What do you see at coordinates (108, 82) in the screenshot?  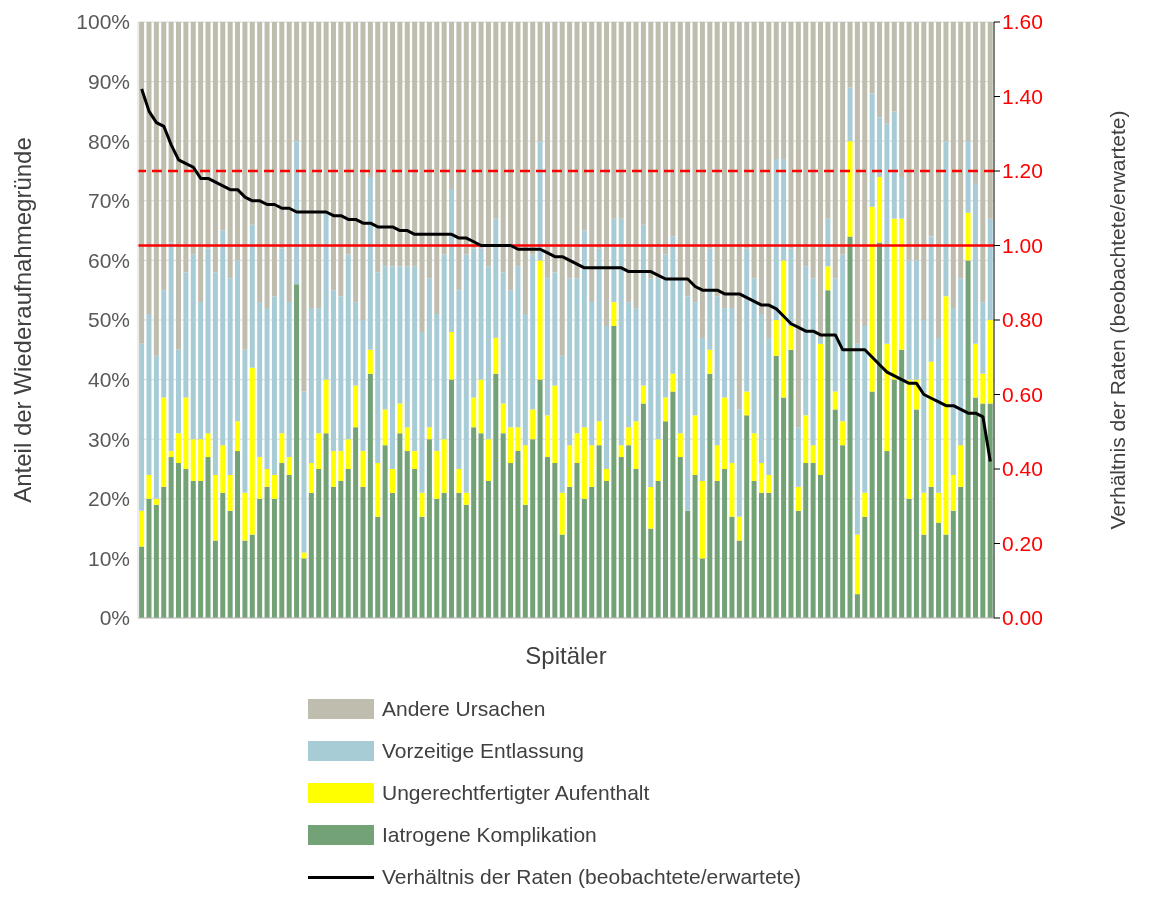 I see `y-tick-label: 90%` at bounding box center [108, 82].